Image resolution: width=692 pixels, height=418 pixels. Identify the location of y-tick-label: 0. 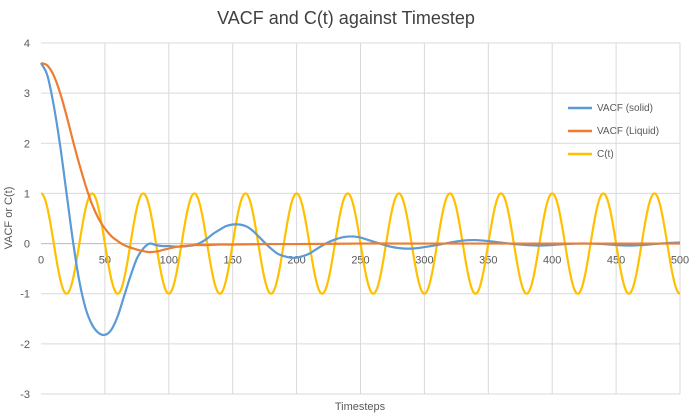
(27, 245).